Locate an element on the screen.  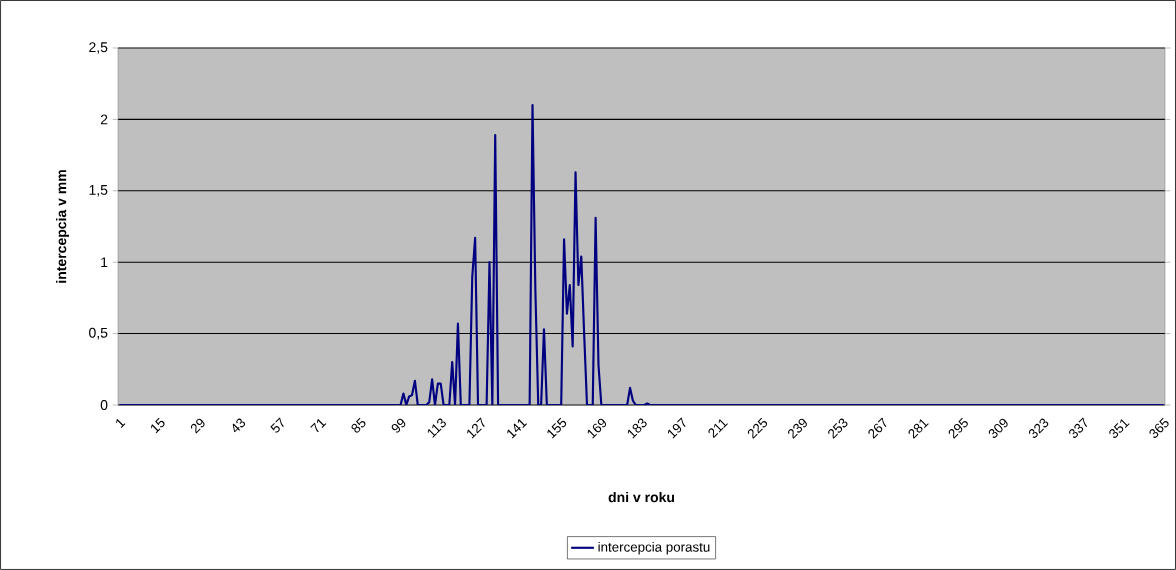
y-tick-label: 1,5 is located at coordinates (98, 191).